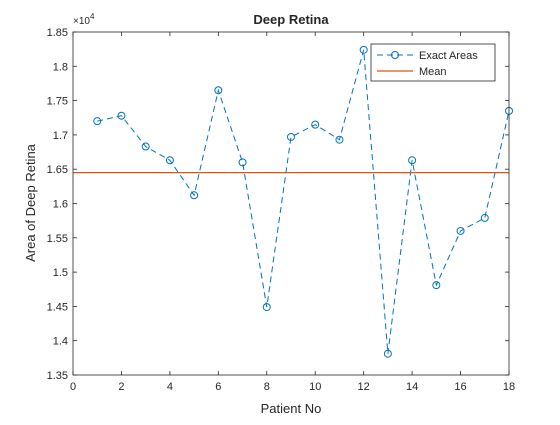 The image size is (560, 425). I want to click on y-exponent-label: ×10⁴, so click(84, 19).